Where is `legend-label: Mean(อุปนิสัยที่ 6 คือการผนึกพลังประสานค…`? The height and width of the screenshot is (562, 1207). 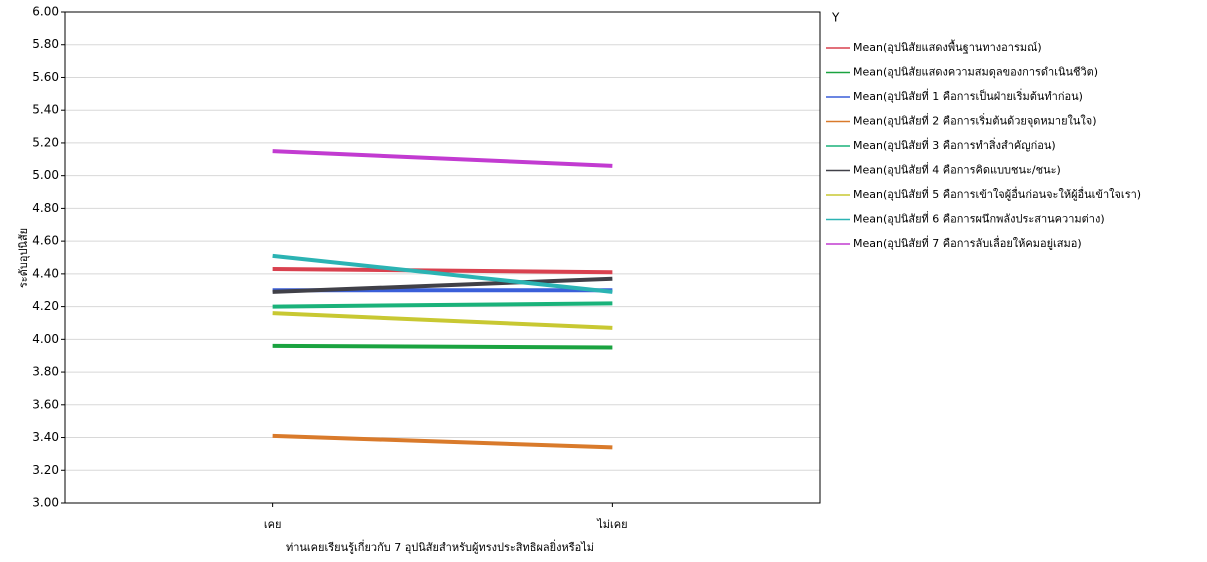
legend-label: Mean(อุปนิสัยที่ 6 คือการผนึกพลังประสานค… is located at coordinates (979, 218).